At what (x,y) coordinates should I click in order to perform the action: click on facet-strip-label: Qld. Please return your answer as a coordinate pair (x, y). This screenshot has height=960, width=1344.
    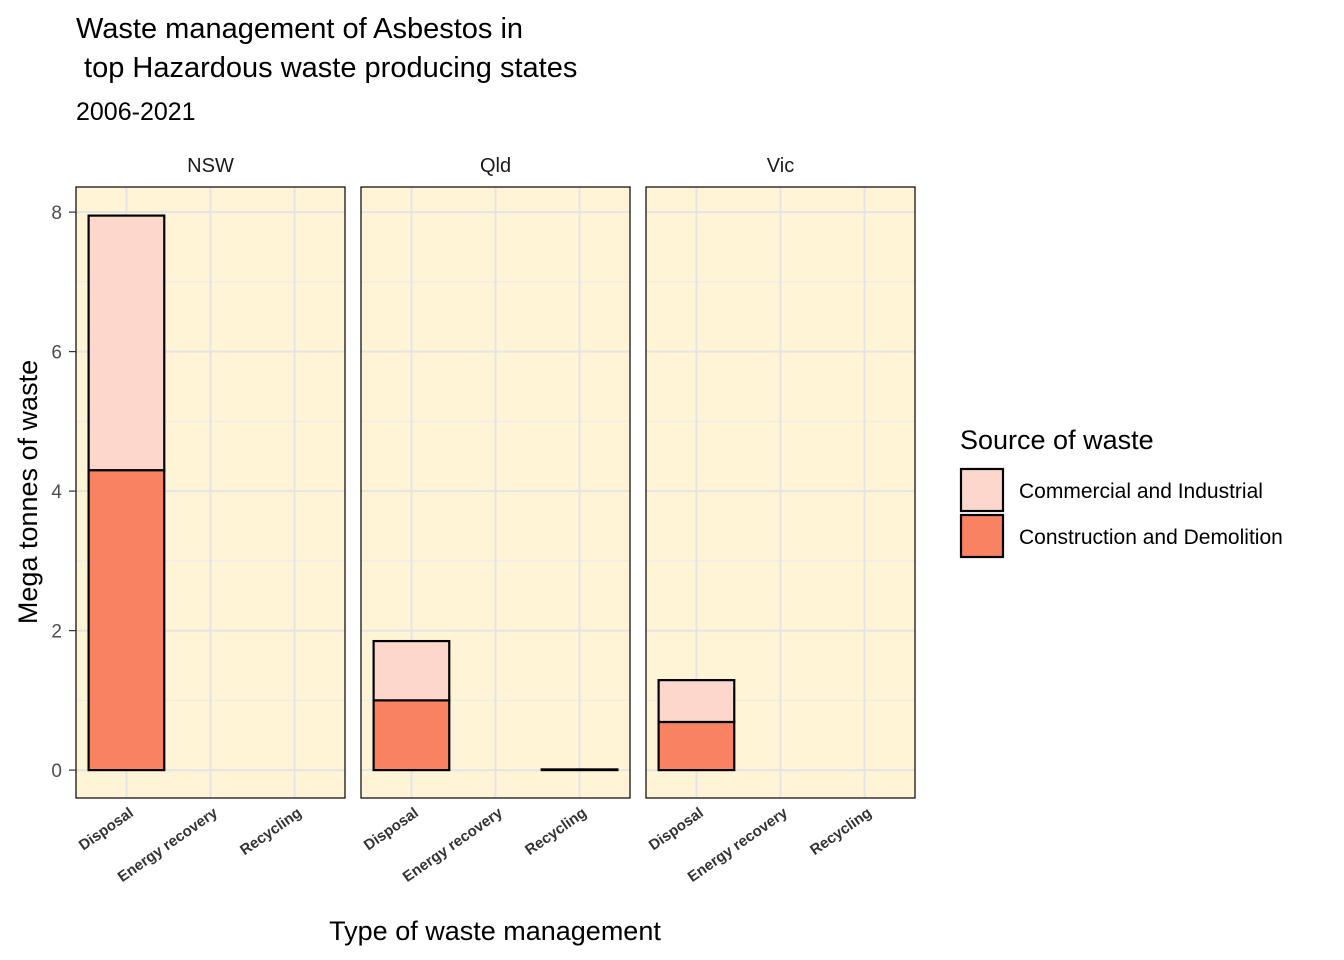
    Looking at the image, I should click on (495, 166).